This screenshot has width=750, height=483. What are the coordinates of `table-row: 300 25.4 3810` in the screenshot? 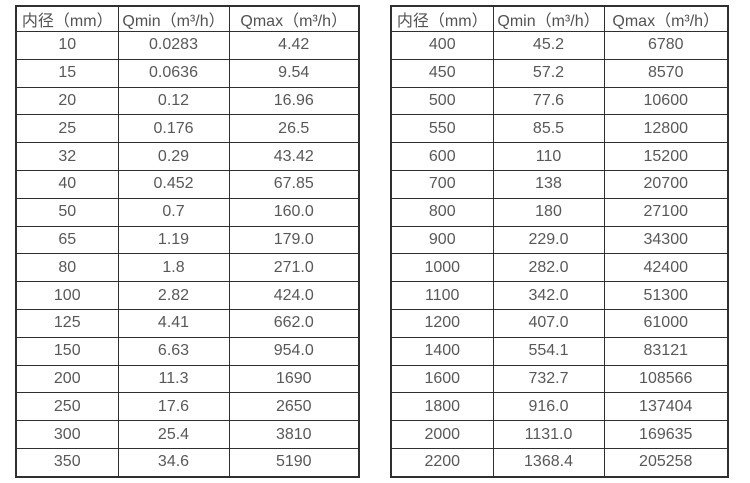 It's located at (187, 434).